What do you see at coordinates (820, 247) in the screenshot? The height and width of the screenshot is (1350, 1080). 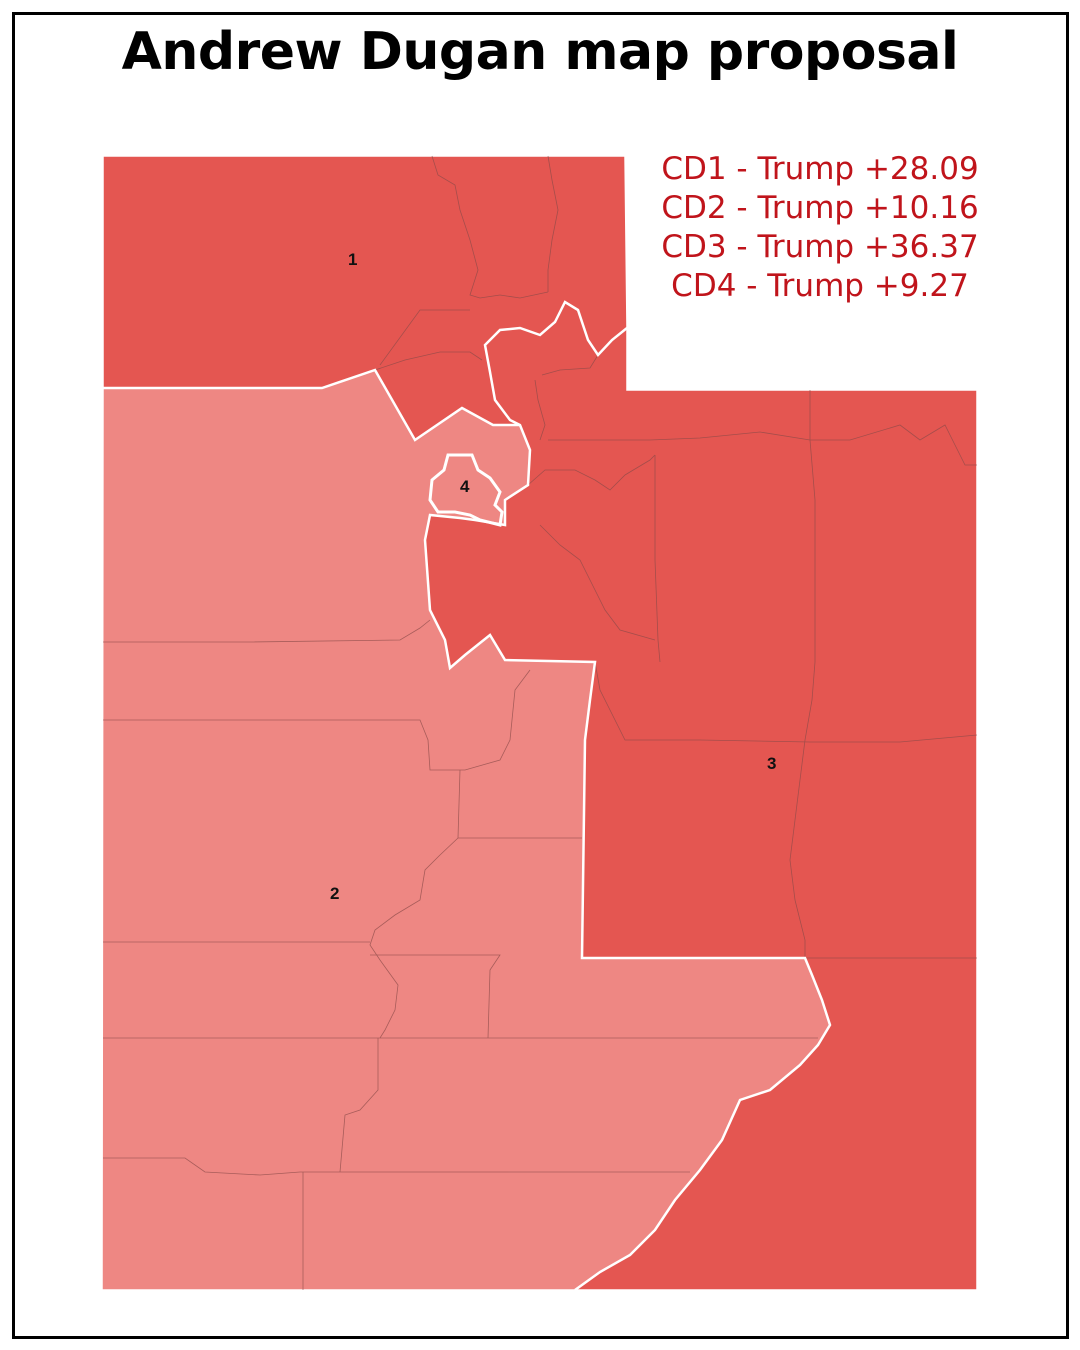 I see `legend-cd3: CD3 - Trump +36.37` at bounding box center [820, 247].